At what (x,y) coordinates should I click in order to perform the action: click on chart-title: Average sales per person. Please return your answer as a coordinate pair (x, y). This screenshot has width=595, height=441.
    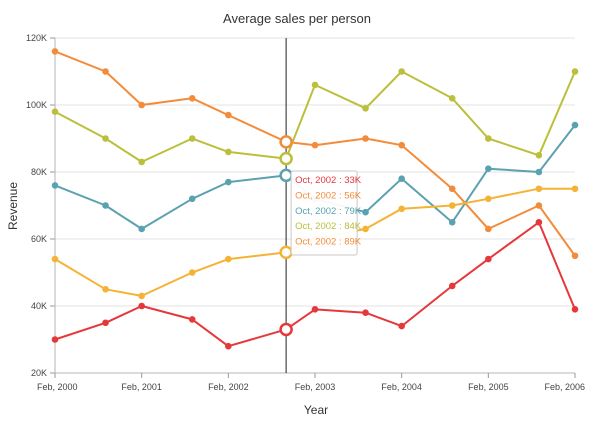
    Looking at the image, I should click on (297, 18).